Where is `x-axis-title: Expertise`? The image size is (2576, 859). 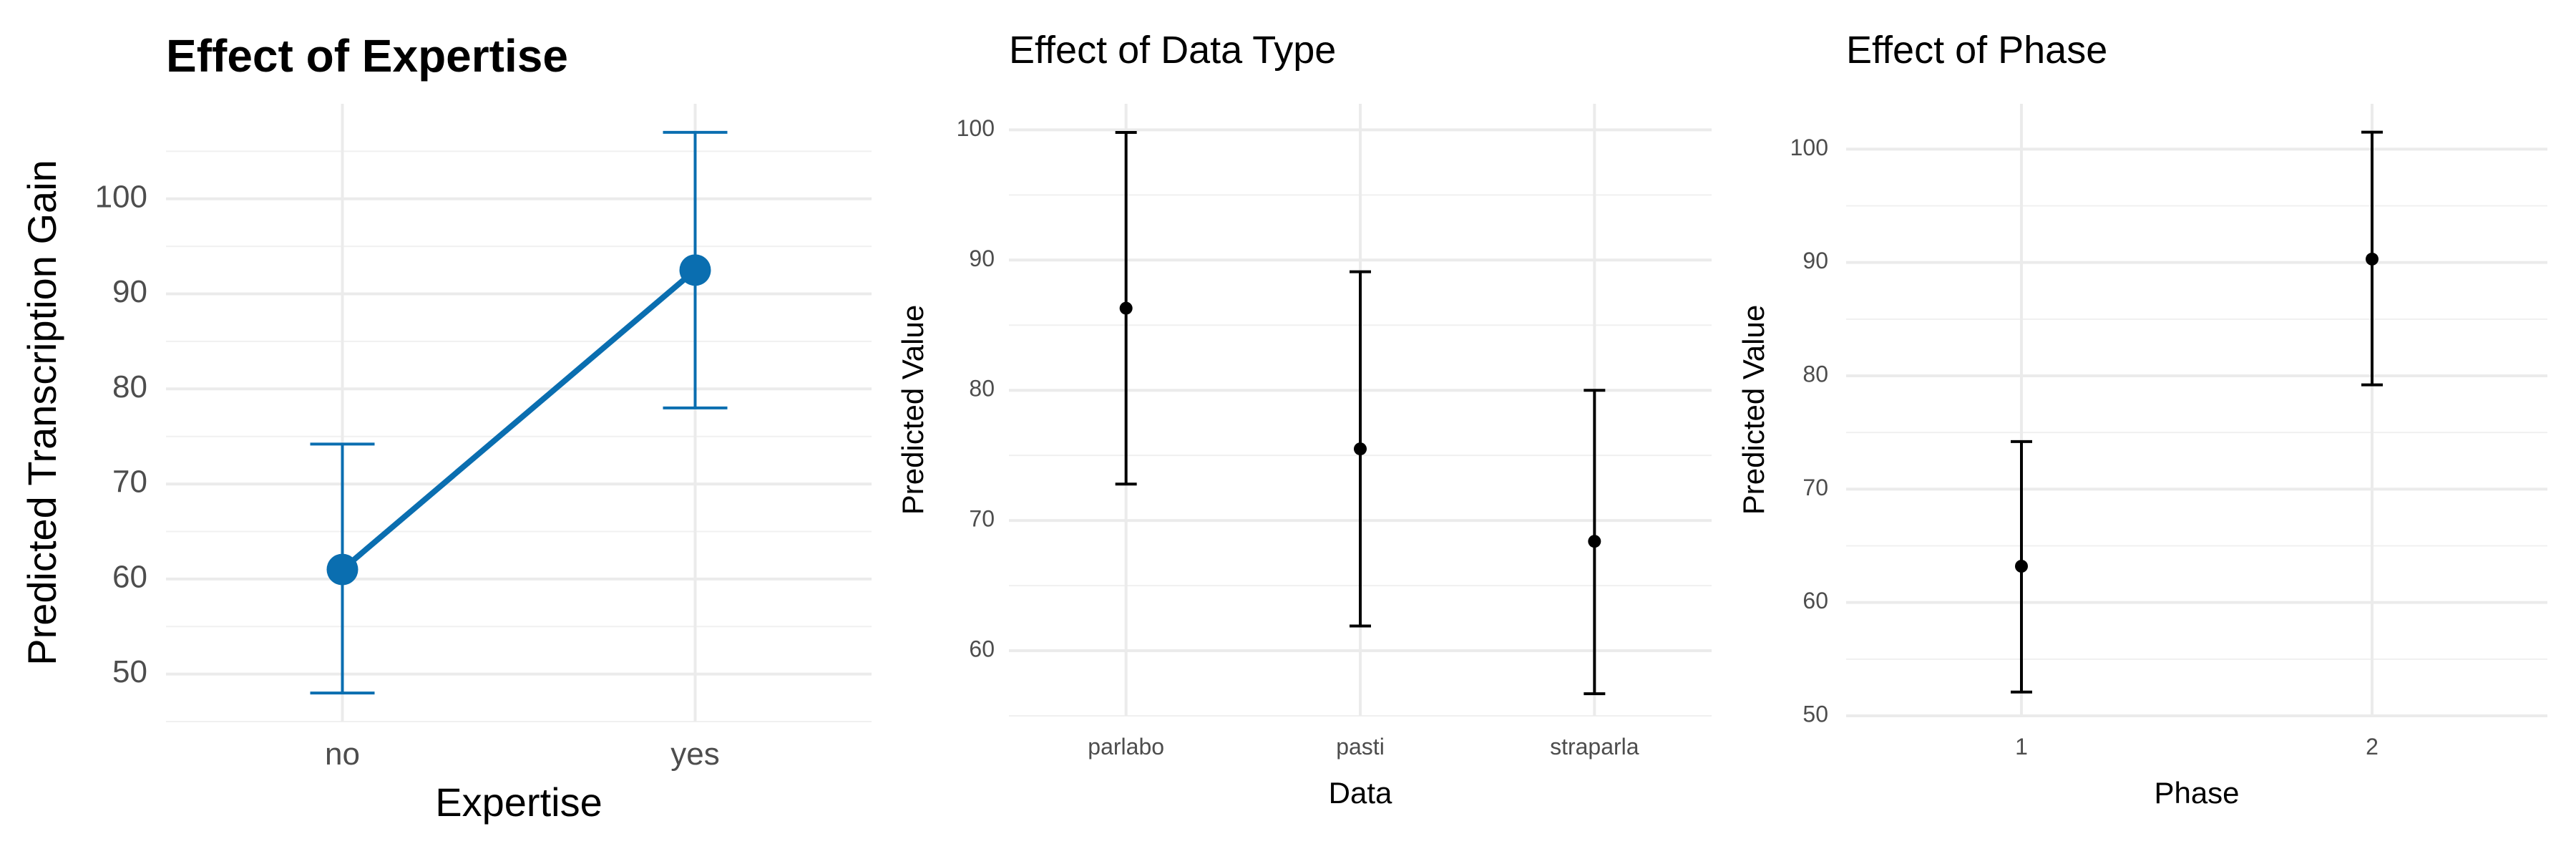 x-axis-title: Expertise is located at coordinates (518, 803).